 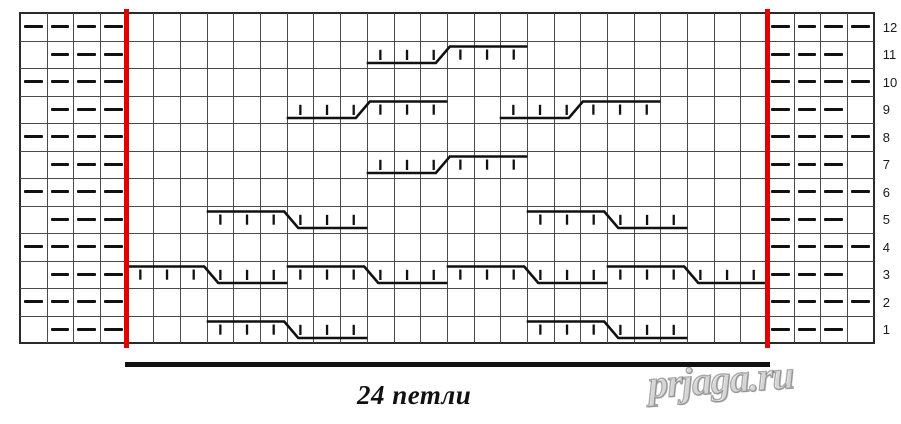 I want to click on row-number-3: 3, so click(x=886, y=275).